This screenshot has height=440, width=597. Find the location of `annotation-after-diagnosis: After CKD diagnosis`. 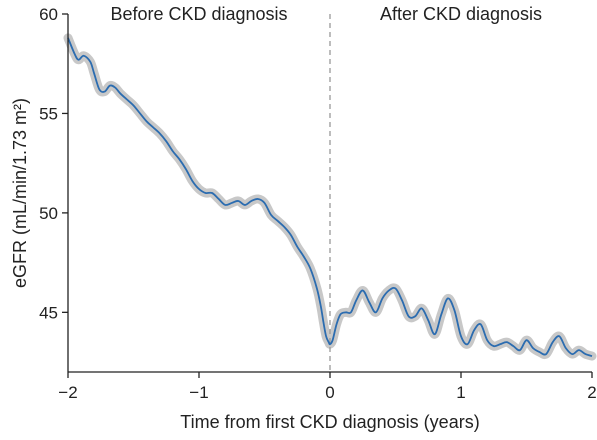

annotation-after-diagnosis: After CKD diagnosis is located at coordinates (461, 14).